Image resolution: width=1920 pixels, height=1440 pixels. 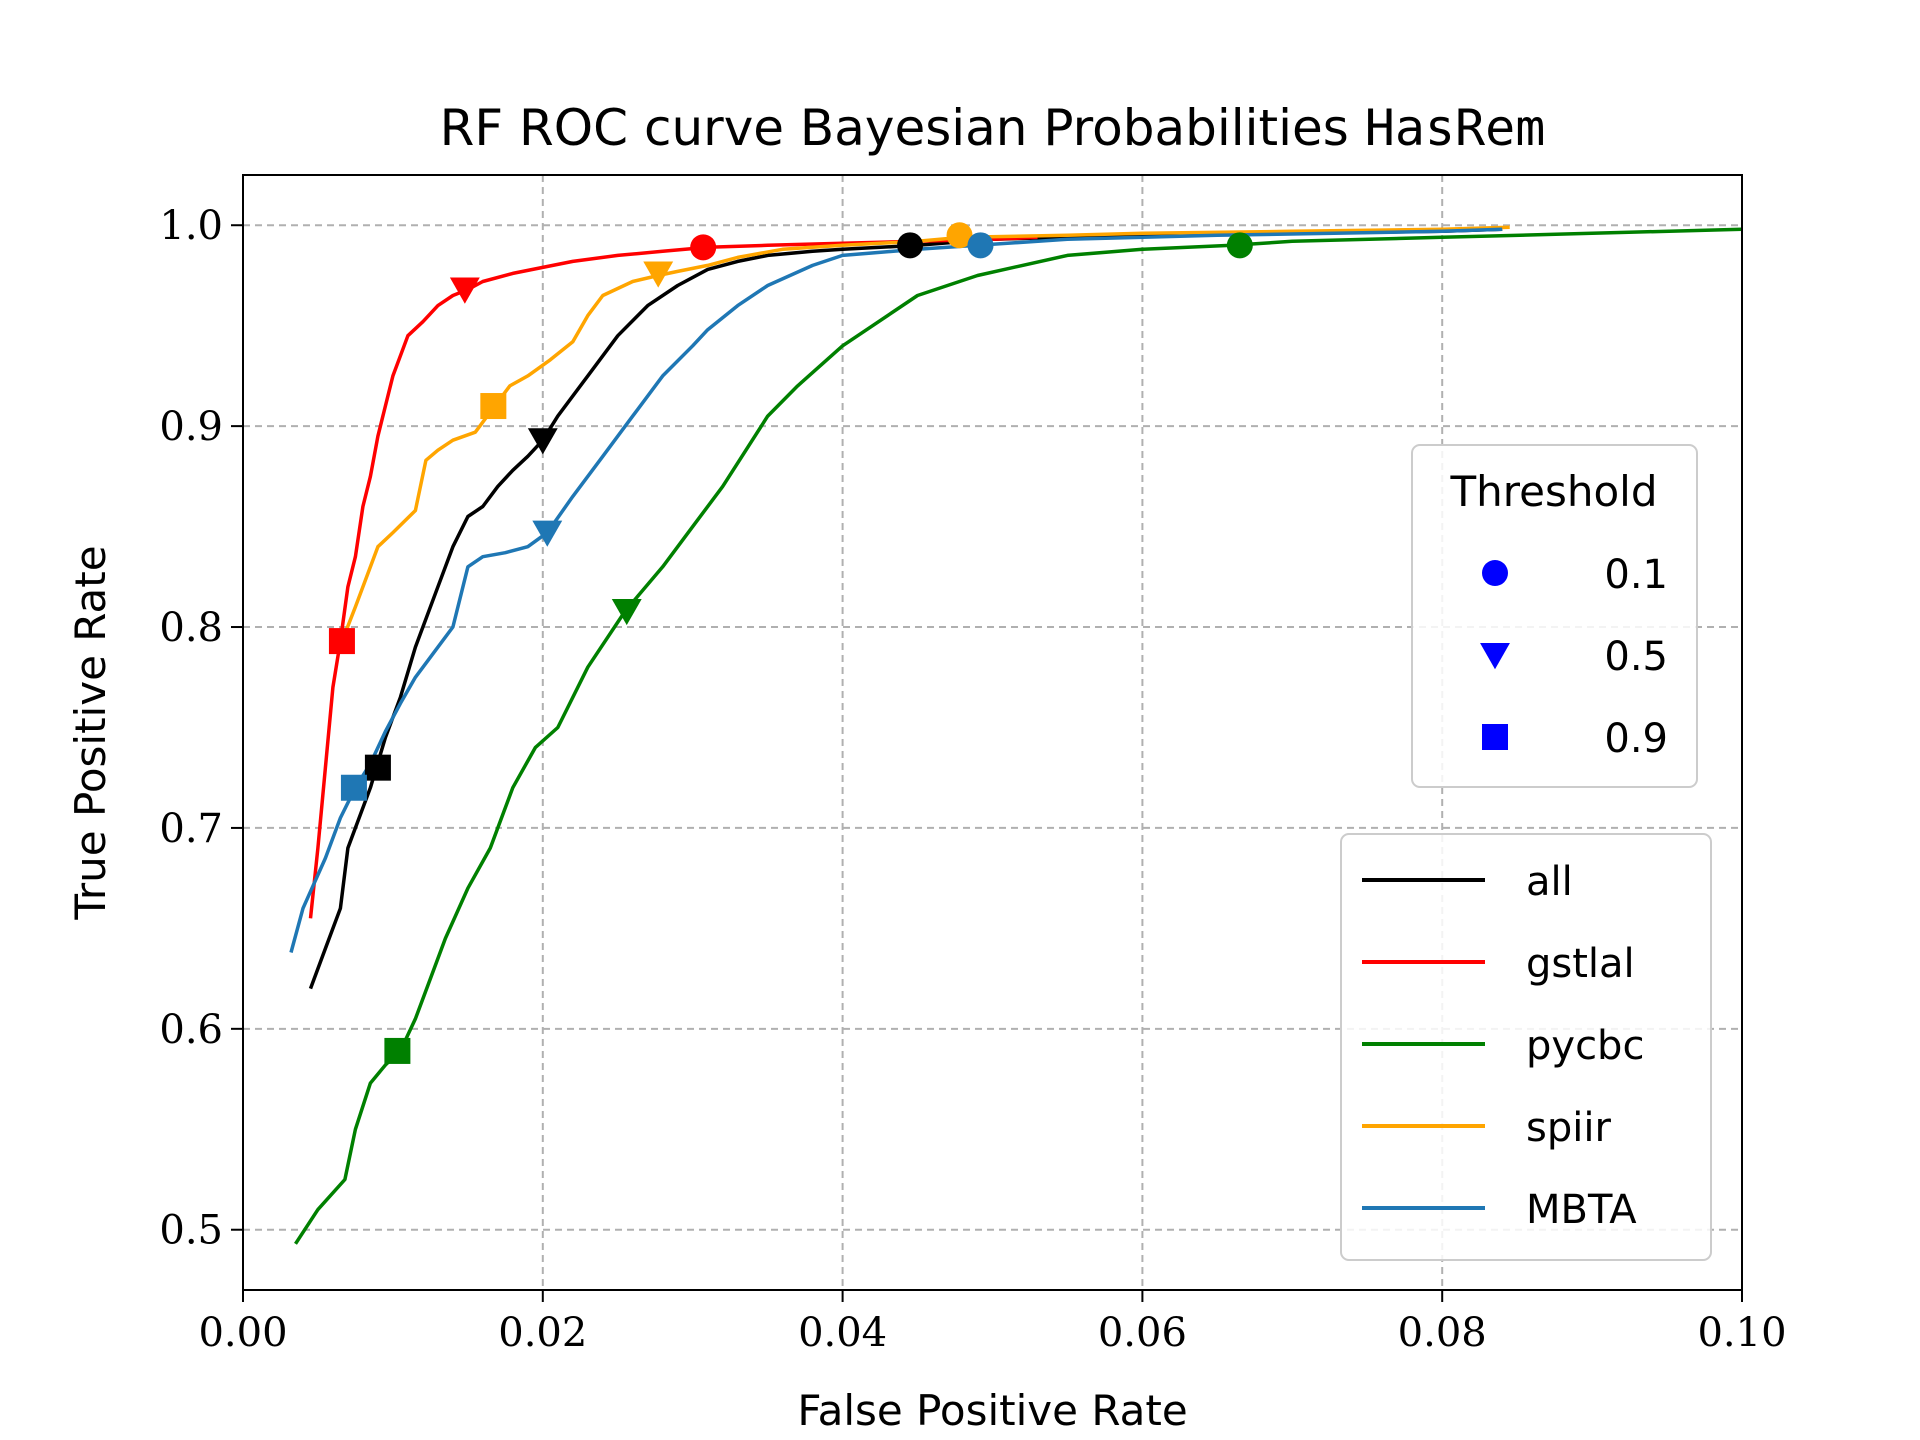 What do you see at coordinates (959, 235) in the screenshot?
I see `marker-spiir-circle` at bounding box center [959, 235].